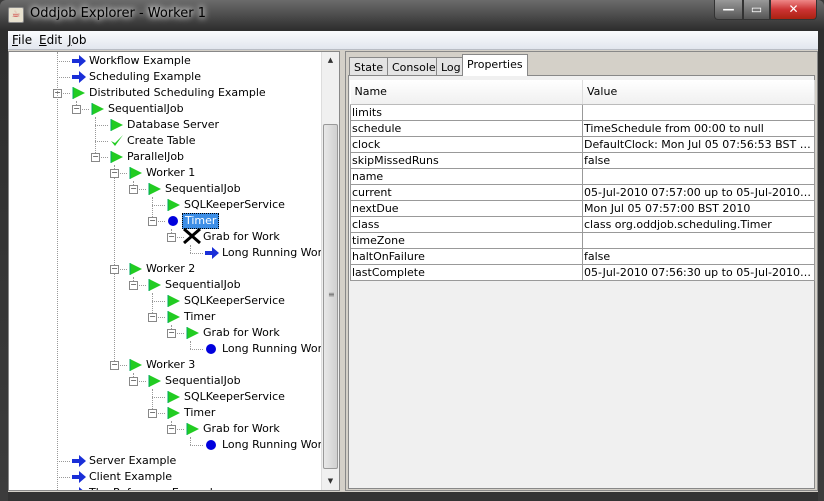 The width and height of the screenshot is (824, 501). What do you see at coordinates (756, 10) in the screenshot?
I see `maximize-button: ▭` at bounding box center [756, 10].